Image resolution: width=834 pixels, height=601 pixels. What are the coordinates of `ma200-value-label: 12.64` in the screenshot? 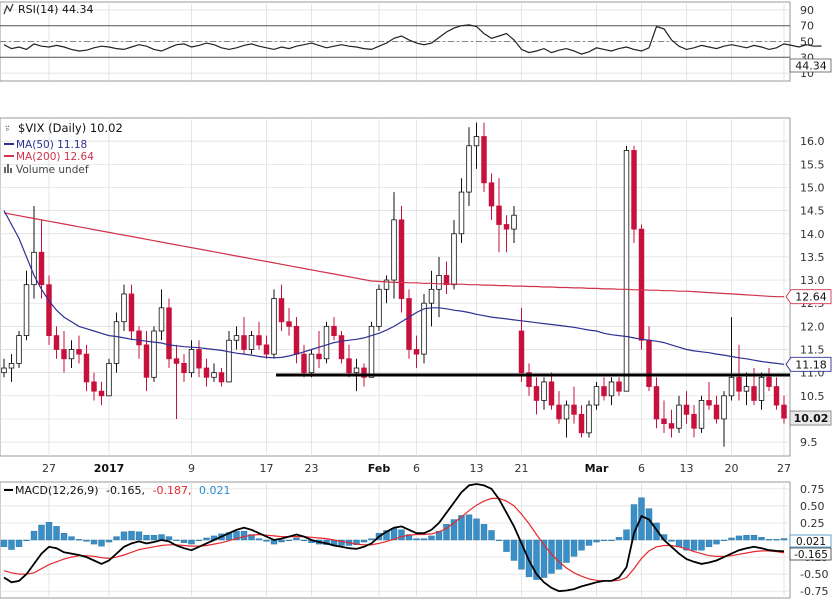 It's located at (808, 297).